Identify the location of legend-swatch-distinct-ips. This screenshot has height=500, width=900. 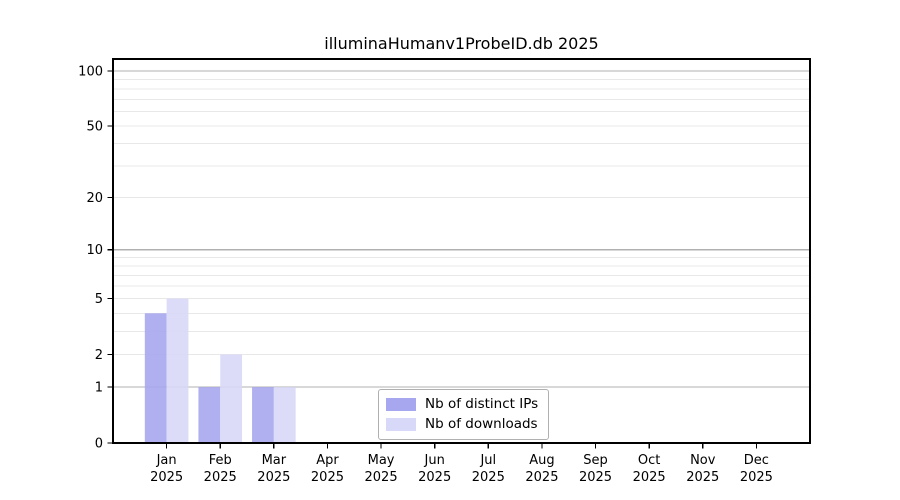
(401, 404).